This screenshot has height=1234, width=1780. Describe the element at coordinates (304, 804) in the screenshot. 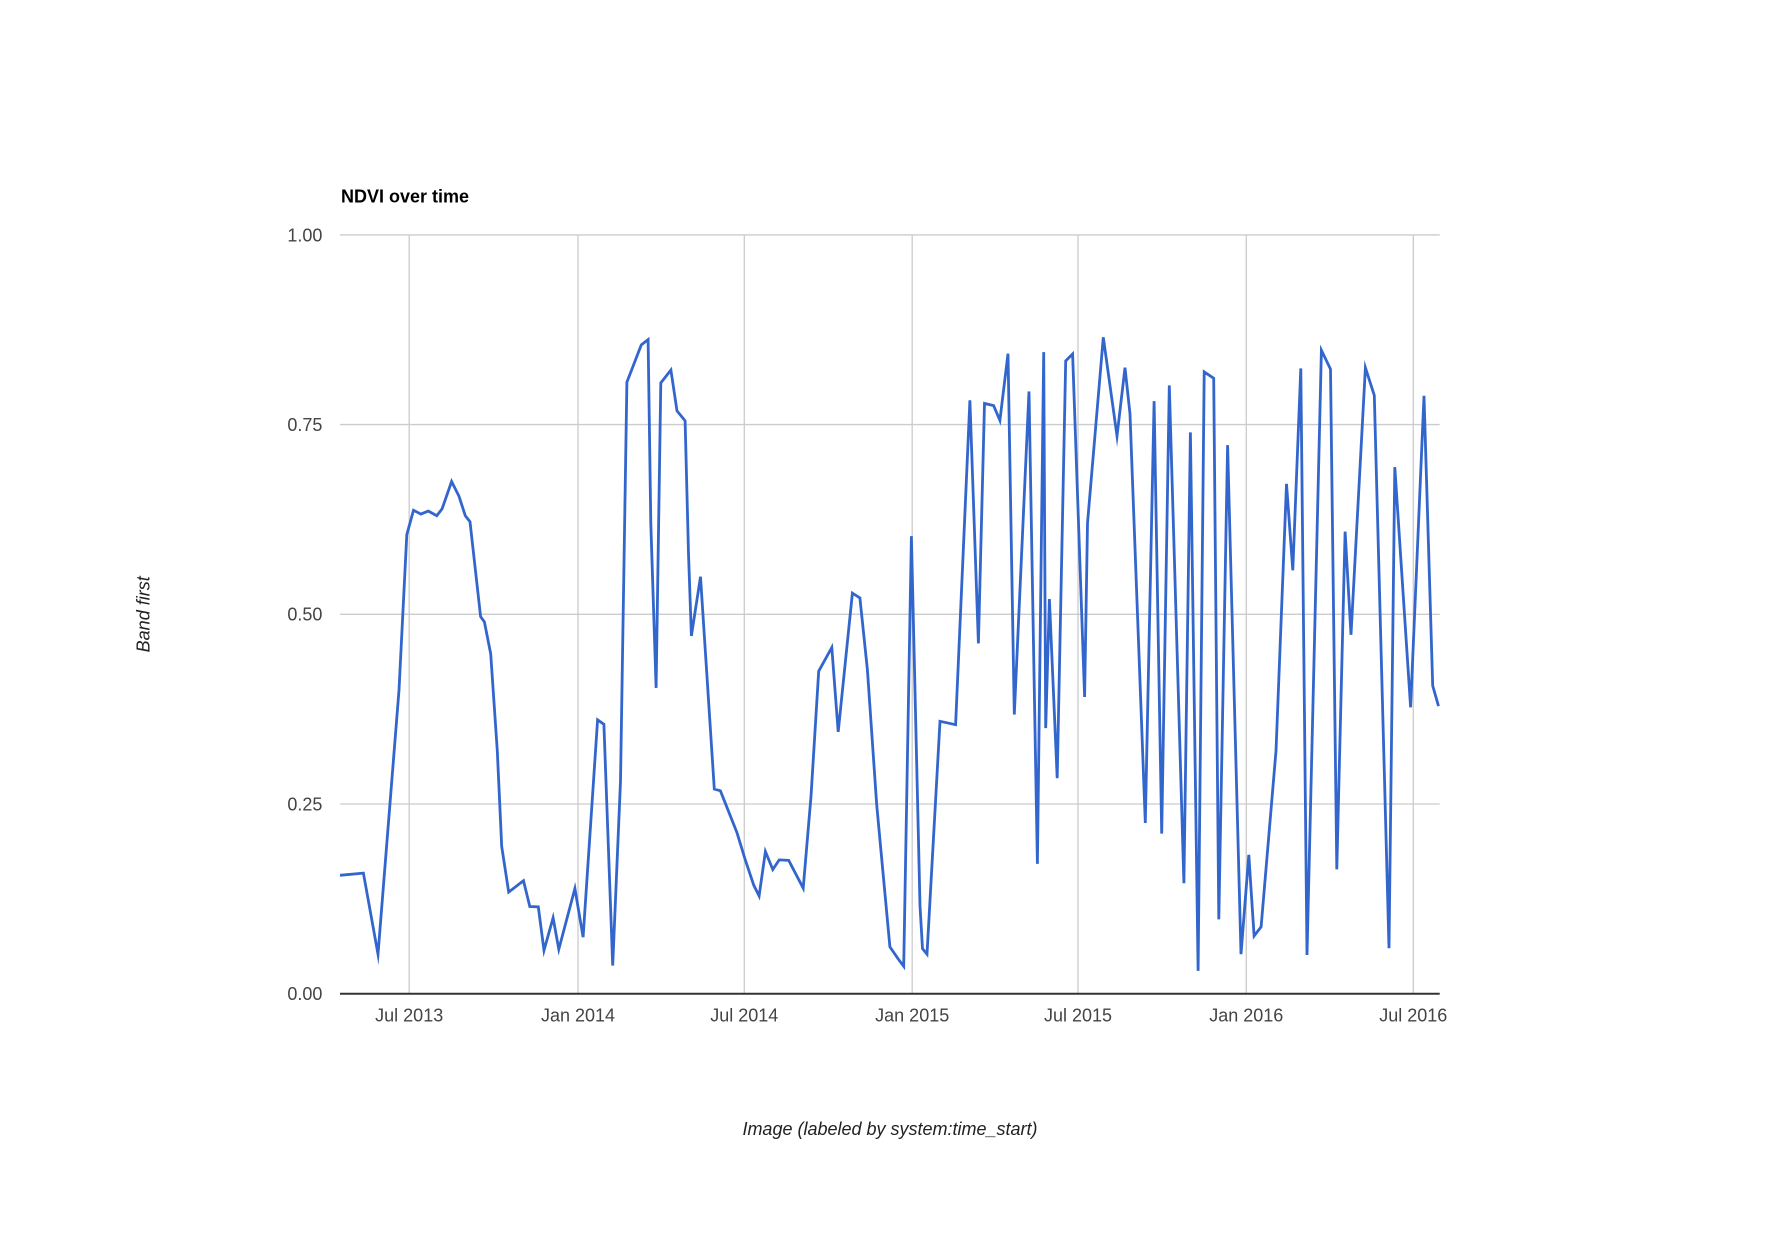

I see `svg-text: 0.25` at that location.